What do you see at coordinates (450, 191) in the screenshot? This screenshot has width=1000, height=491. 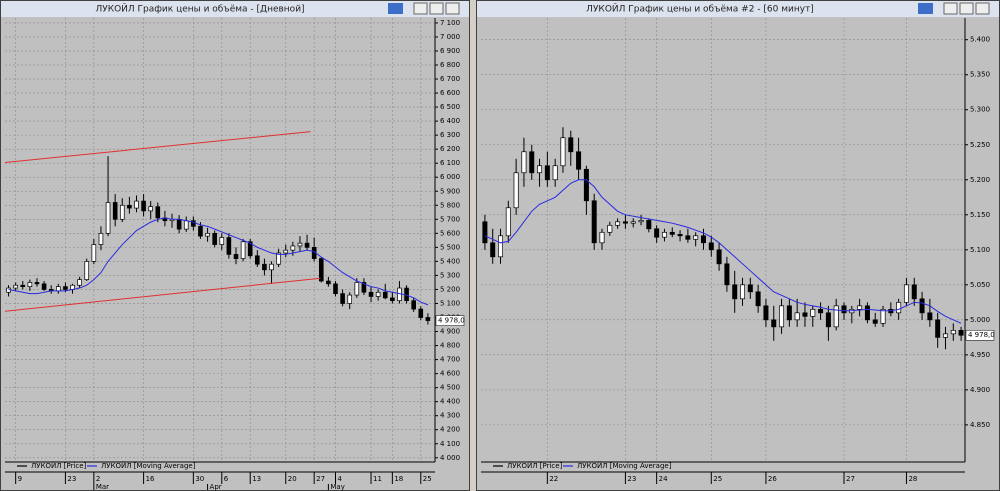 I see `y-tick-label: 5 900` at bounding box center [450, 191].